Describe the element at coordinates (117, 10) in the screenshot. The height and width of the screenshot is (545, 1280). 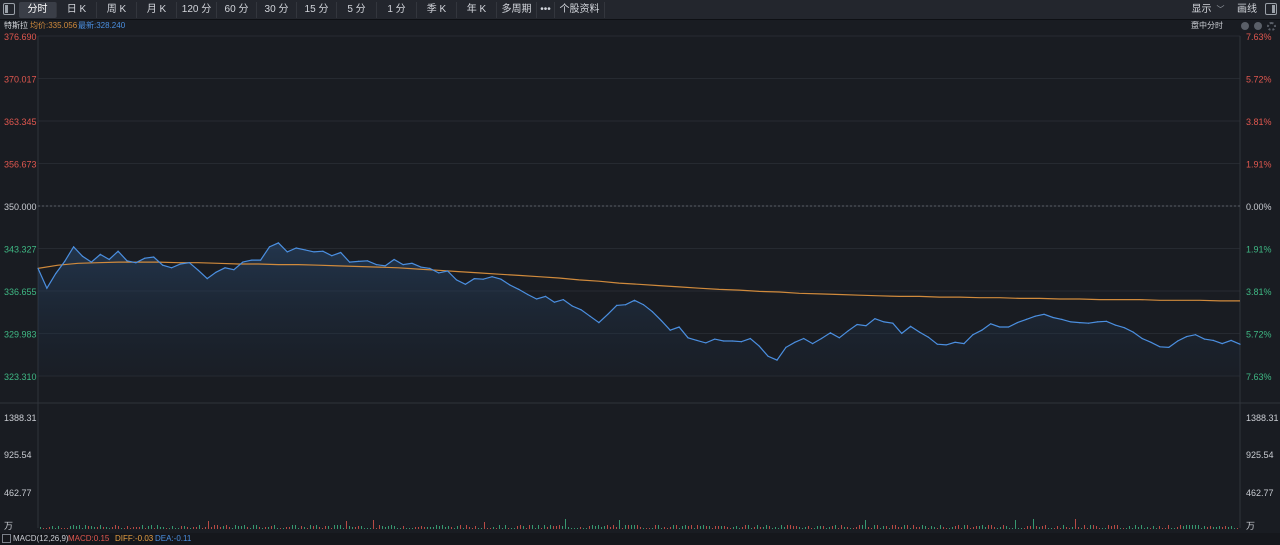
I see `period-tab-2: 周 K` at that location.